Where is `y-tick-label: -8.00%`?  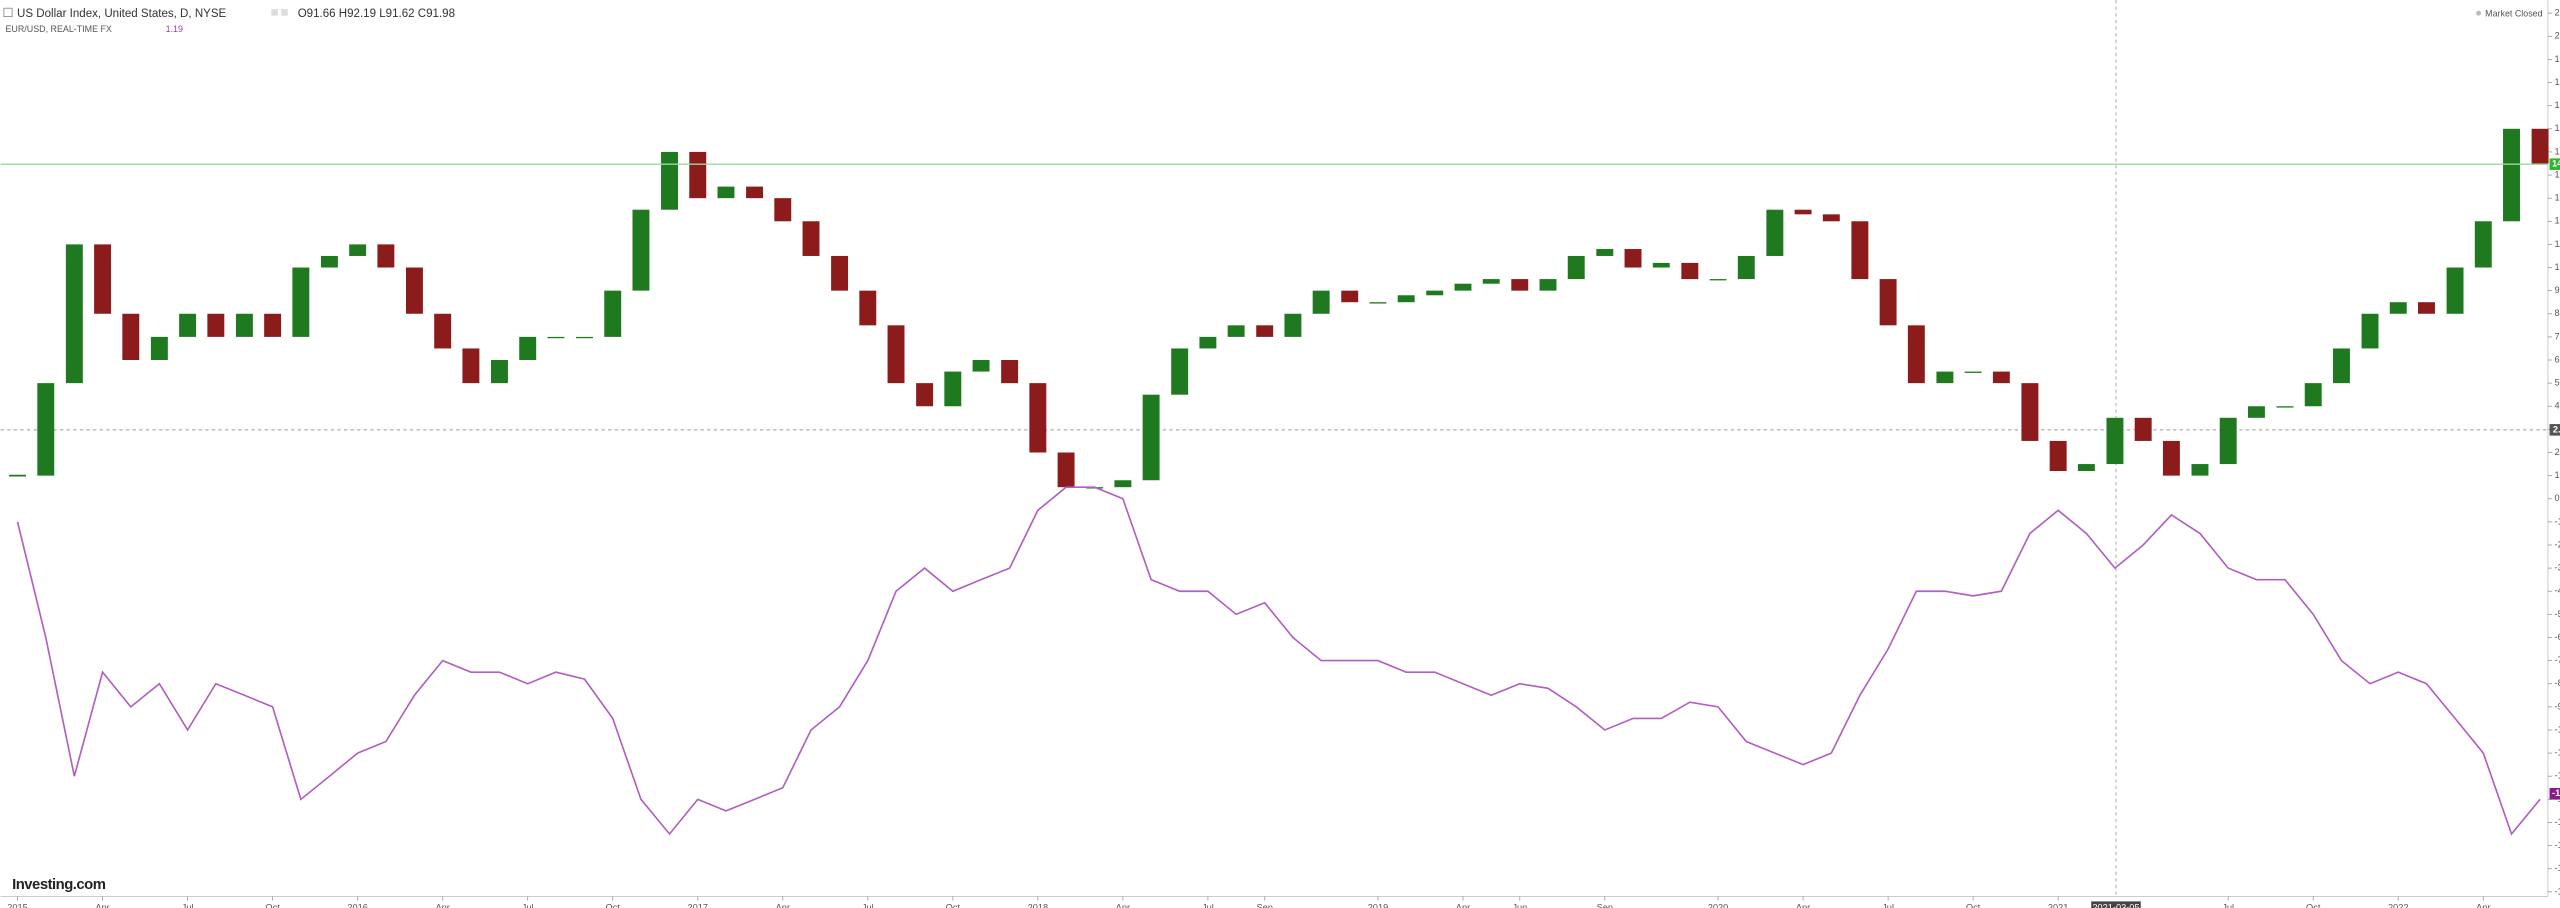
y-tick-label: -8.00% is located at coordinates (2557, 683).